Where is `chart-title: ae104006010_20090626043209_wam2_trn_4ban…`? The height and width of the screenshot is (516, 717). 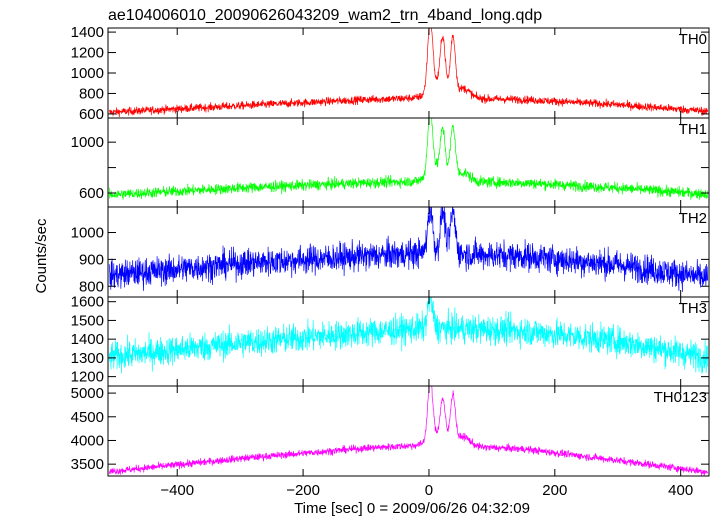
chart-title: ae104006010_20090626043209_wam2_trn_4ban… is located at coordinates (325, 15).